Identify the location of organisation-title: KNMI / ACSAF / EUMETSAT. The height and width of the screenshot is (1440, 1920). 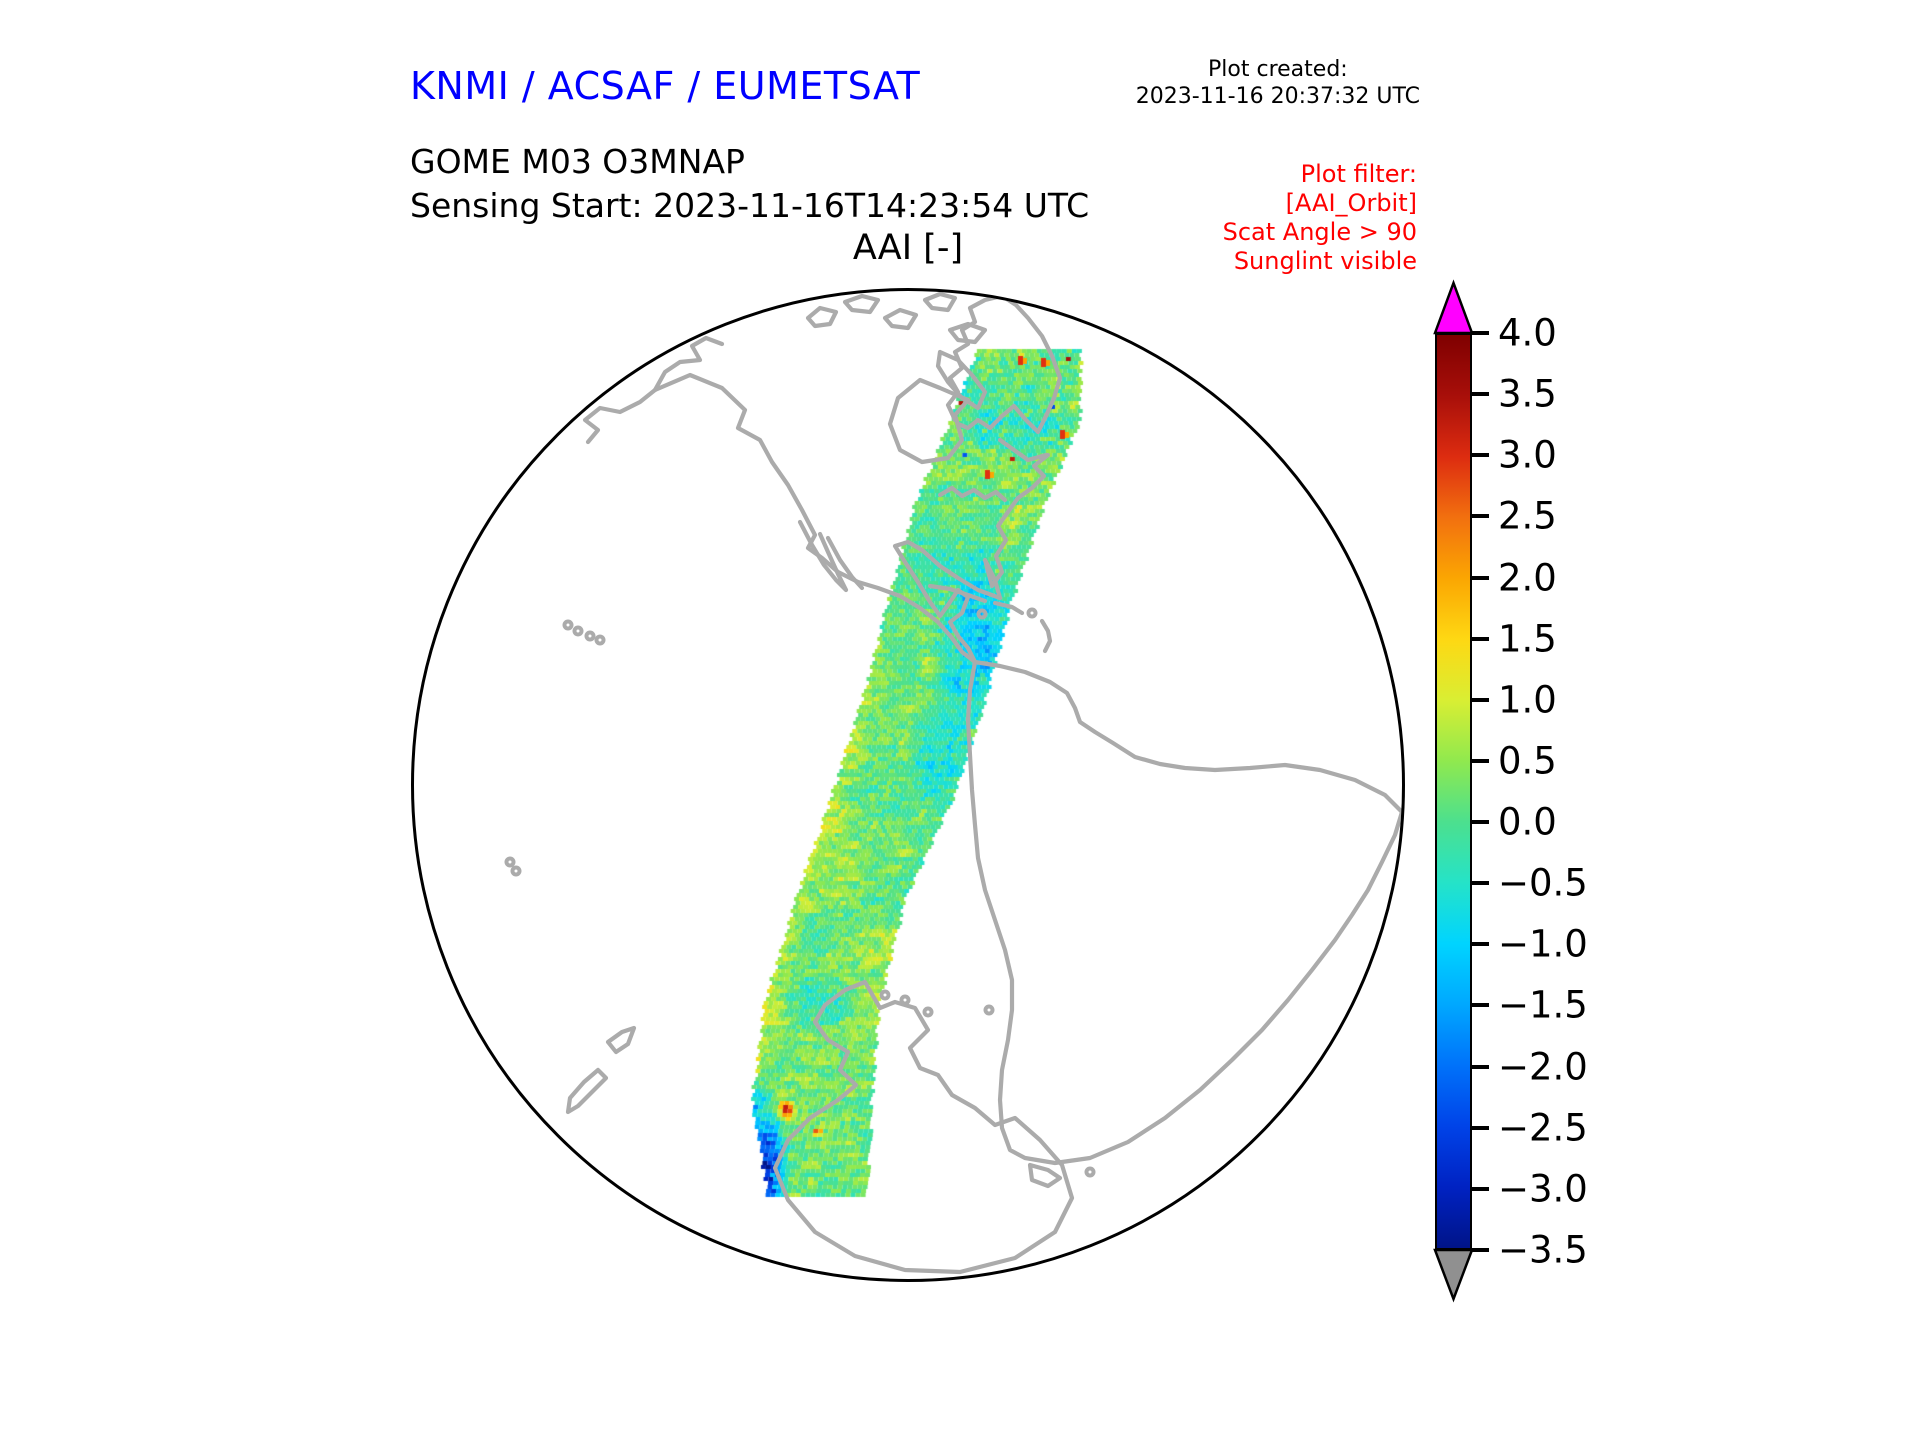
(665, 86).